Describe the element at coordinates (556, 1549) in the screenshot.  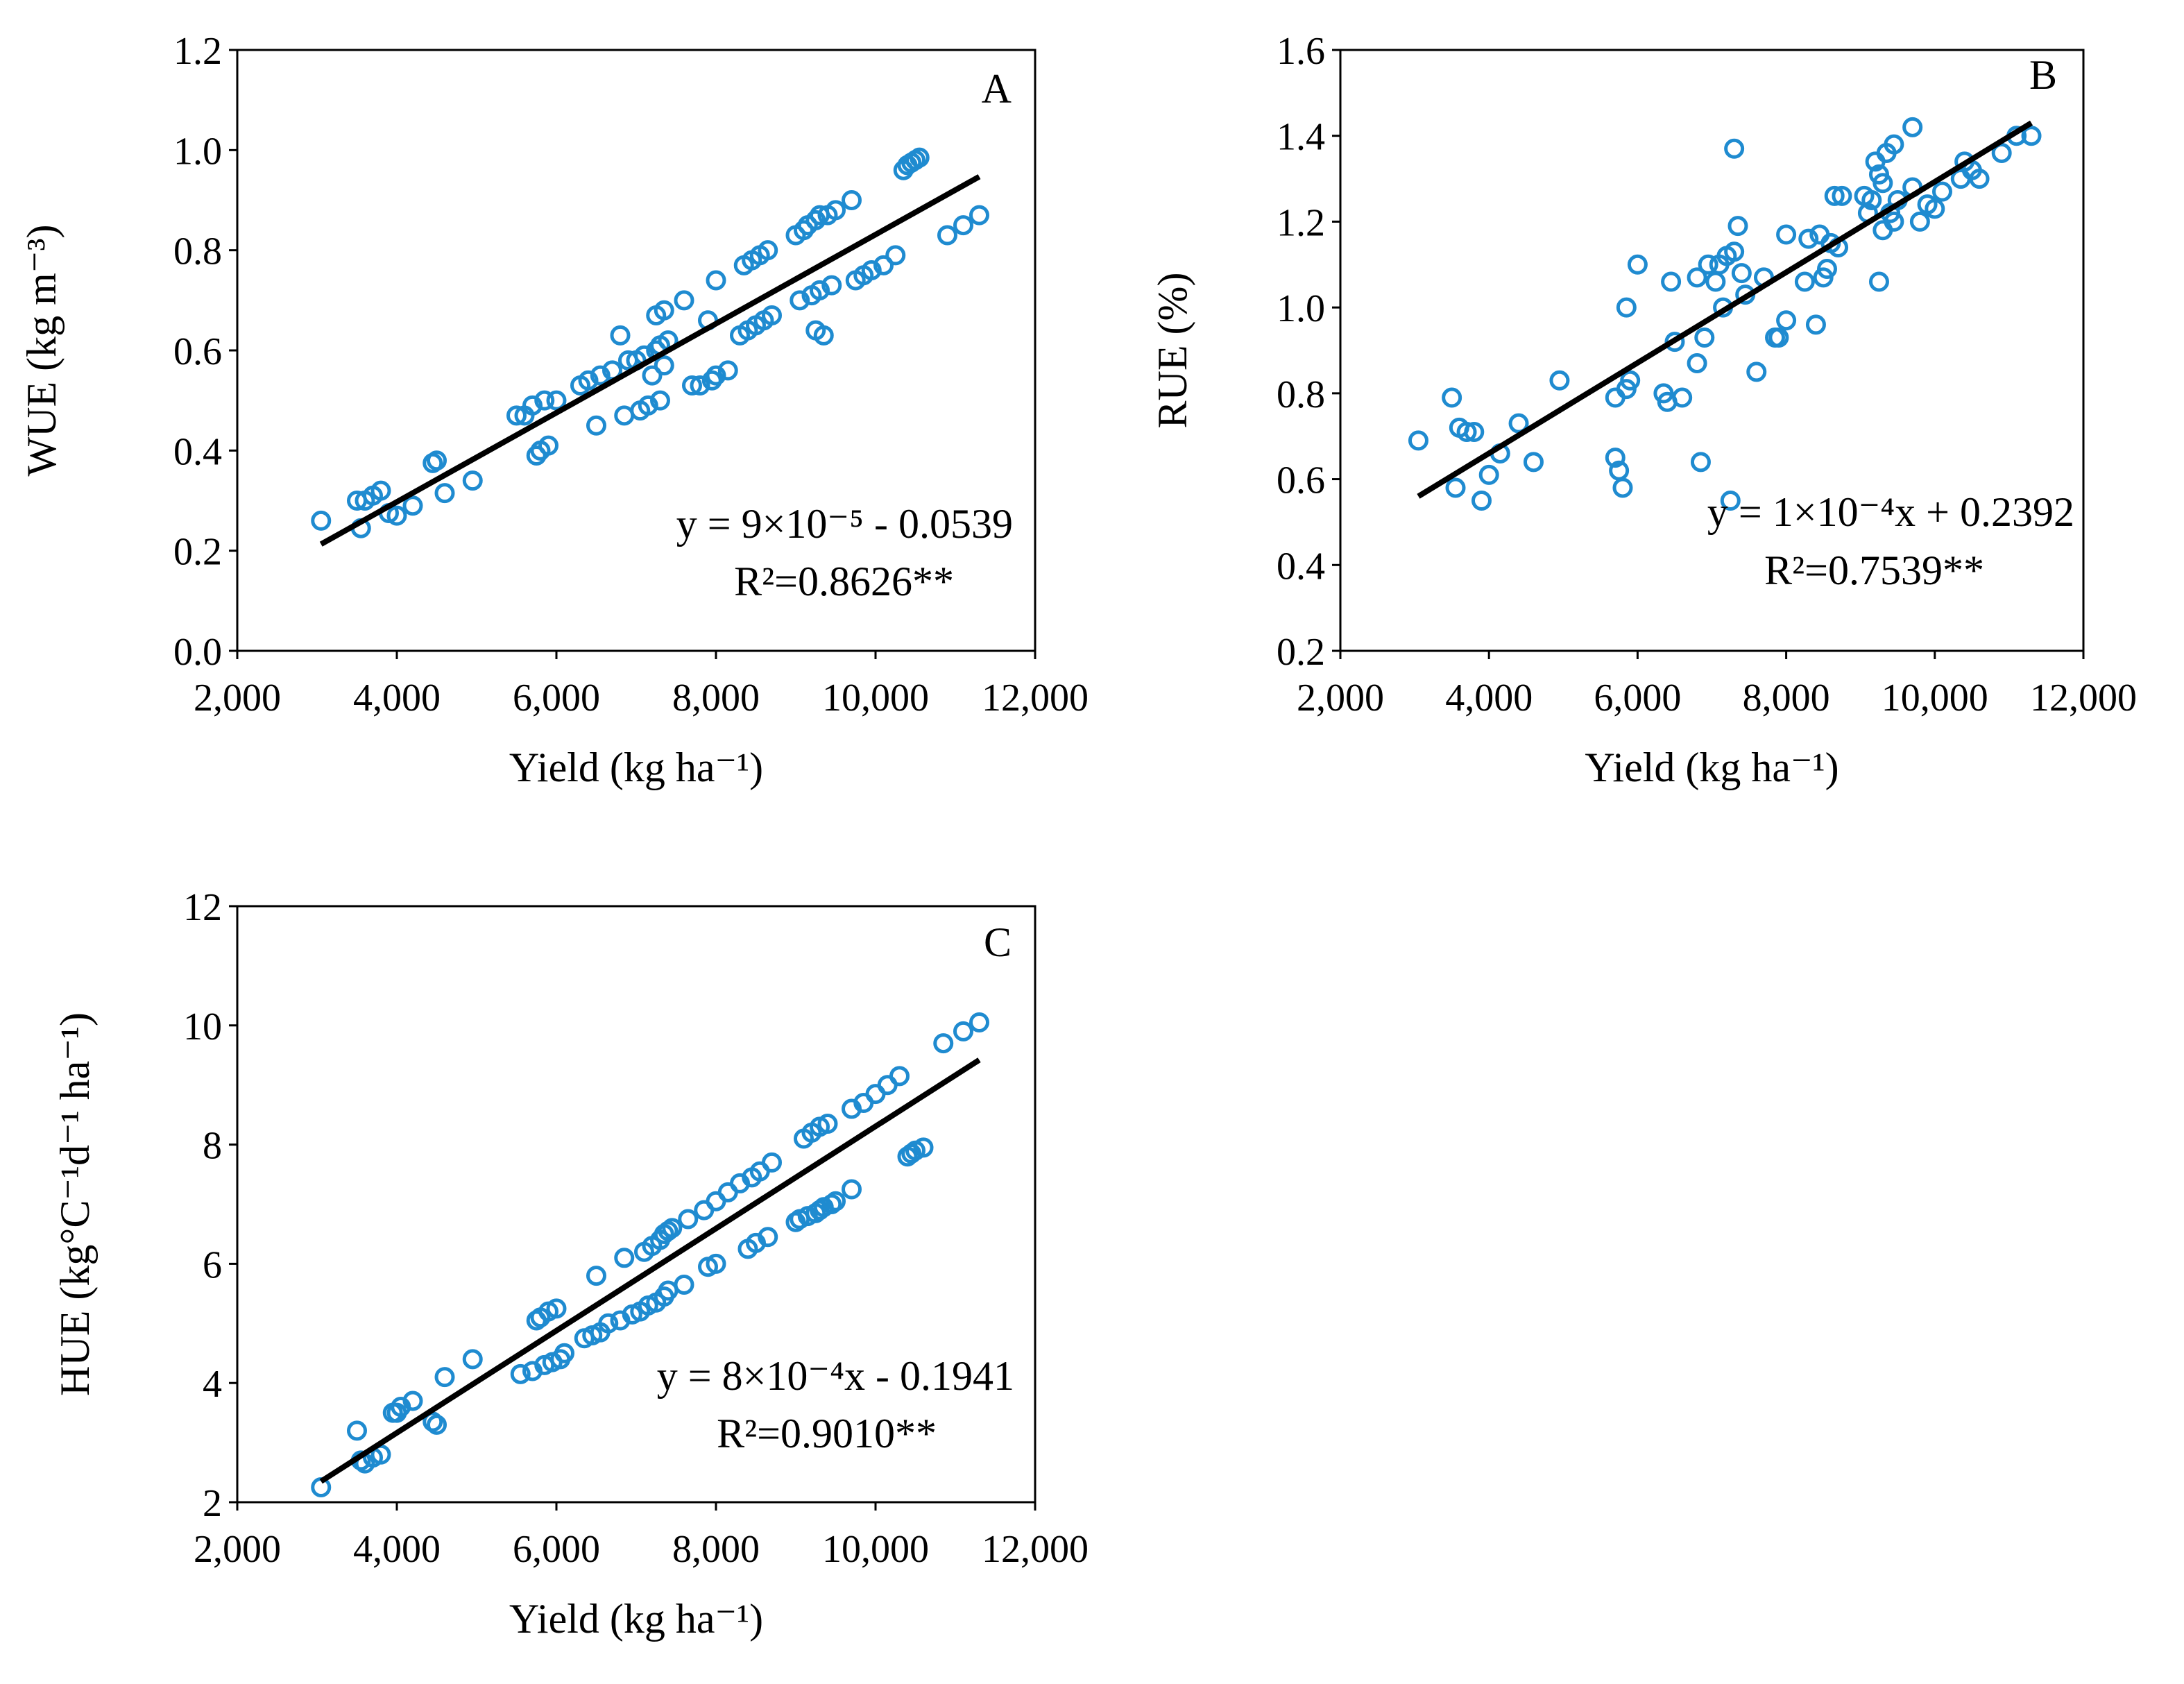
I see `x-tick-label: 6,000` at that location.